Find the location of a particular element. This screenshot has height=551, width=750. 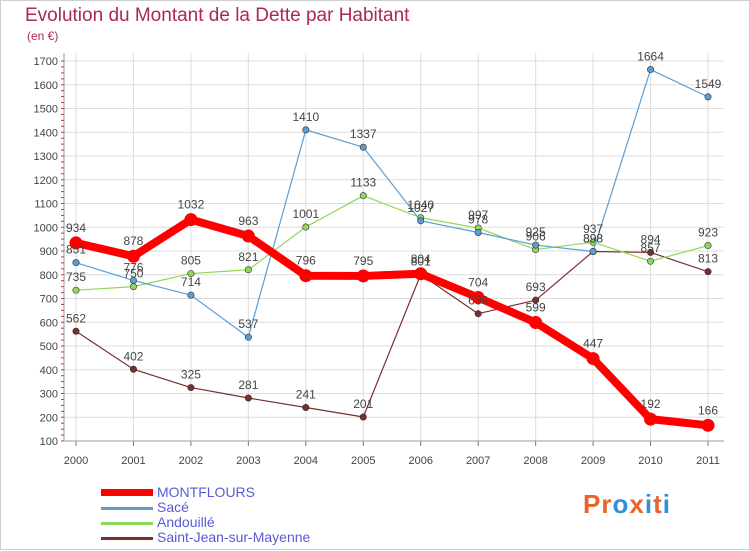

data-label-andouille: 805 is located at coordinates (191, 261).